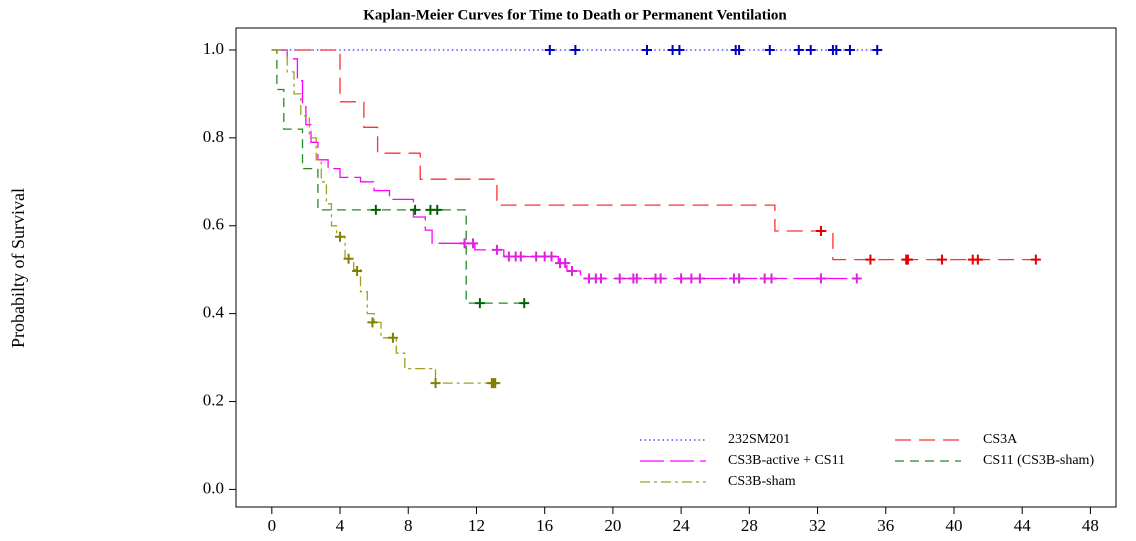  What do you see at coordinates (1090, 525) in the screenshot?
I see `x-tick-label: 48` at bounding box center [1090, 525].